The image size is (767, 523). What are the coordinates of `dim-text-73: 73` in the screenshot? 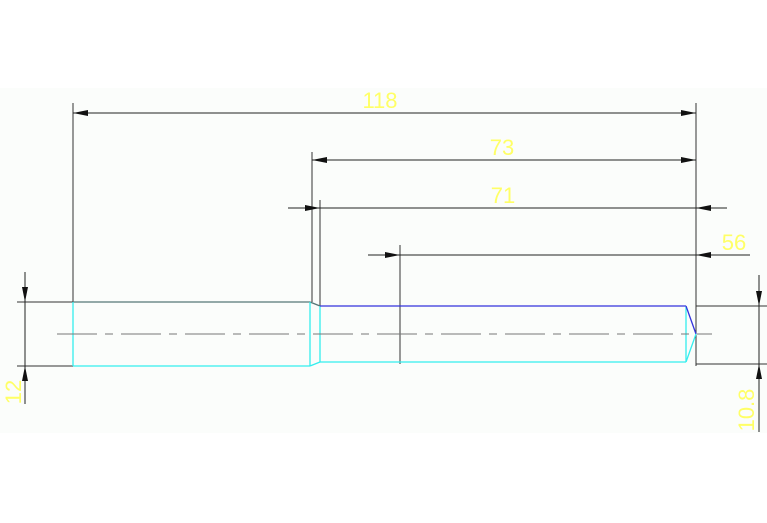 It's located at (502, 147).